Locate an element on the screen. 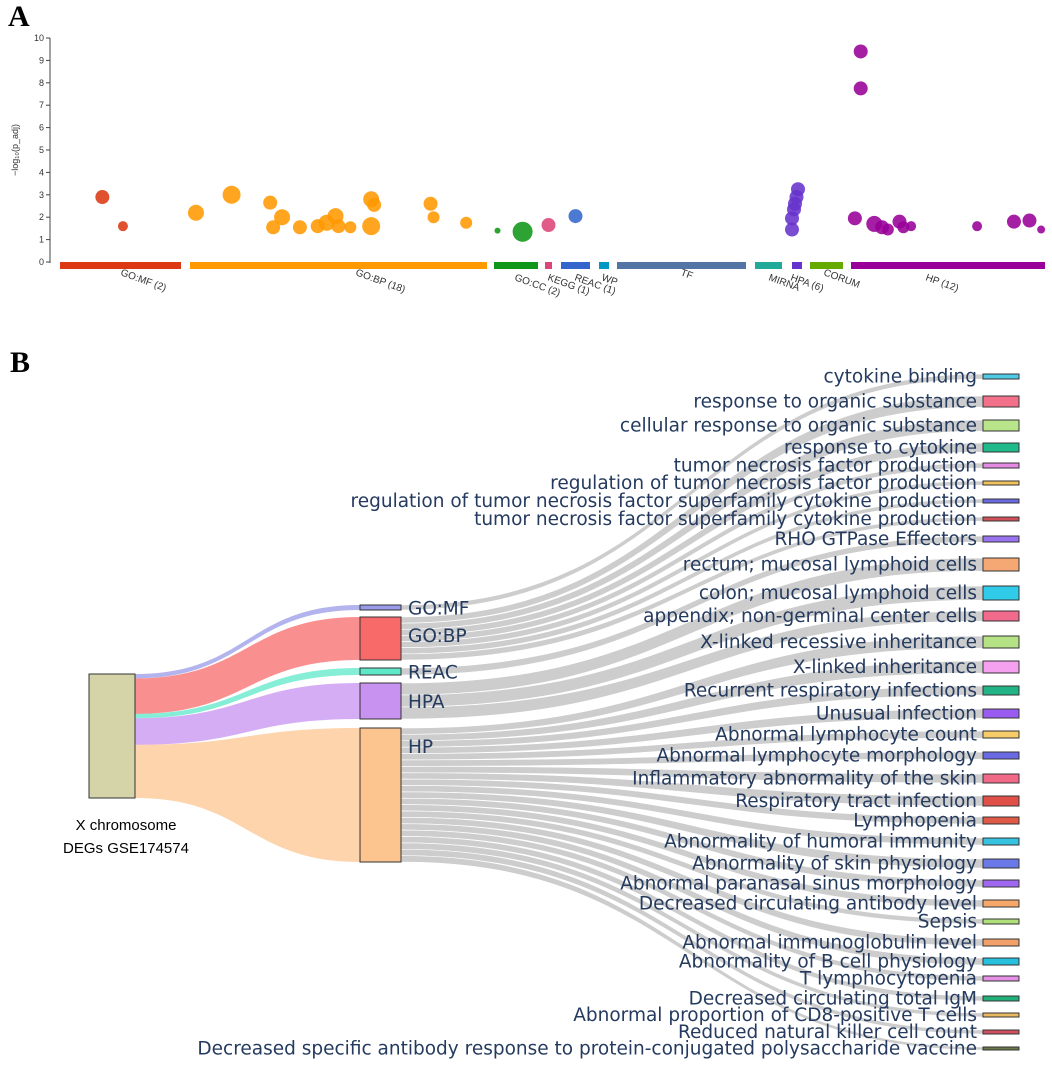  source-label-hpa: HPA is located at coordinates (426, 702).